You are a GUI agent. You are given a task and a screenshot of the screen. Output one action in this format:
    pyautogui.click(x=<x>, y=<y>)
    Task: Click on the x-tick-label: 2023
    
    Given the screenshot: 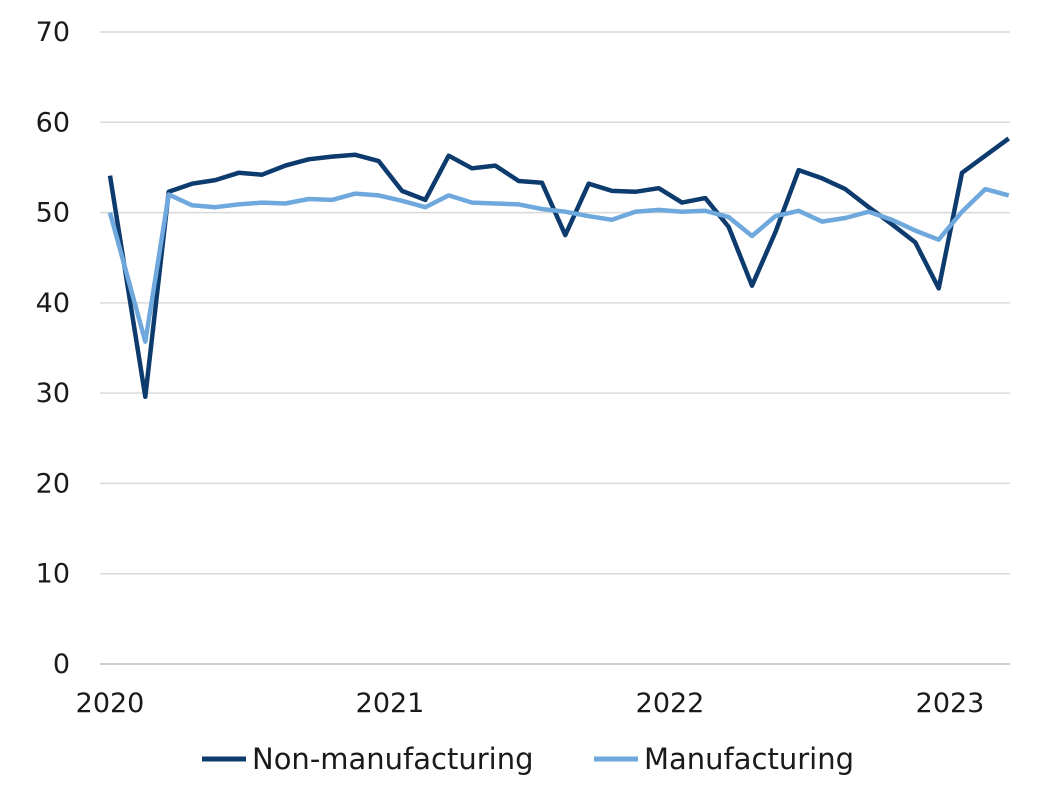 What is the action you would take?
    pyautogui.click(x=950, y=703)
    